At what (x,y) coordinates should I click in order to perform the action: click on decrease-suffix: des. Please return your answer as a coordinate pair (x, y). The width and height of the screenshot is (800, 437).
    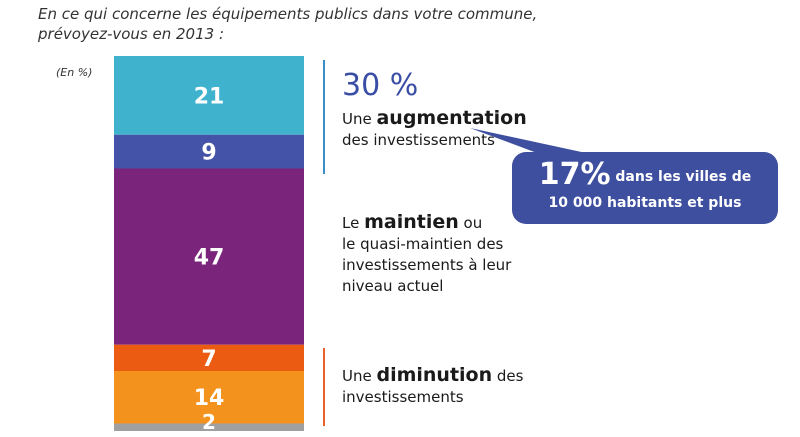
    Looking at the image, I should click on (508, 376).